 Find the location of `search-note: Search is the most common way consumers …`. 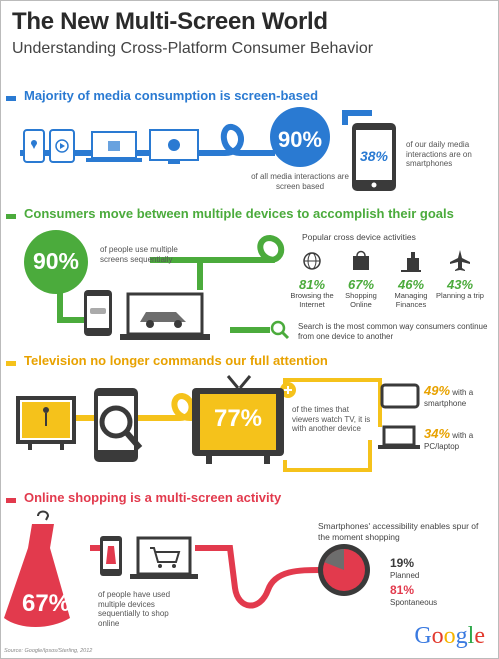

search-note: Search is the most common way consumers … is located at coordinates (393, 331).